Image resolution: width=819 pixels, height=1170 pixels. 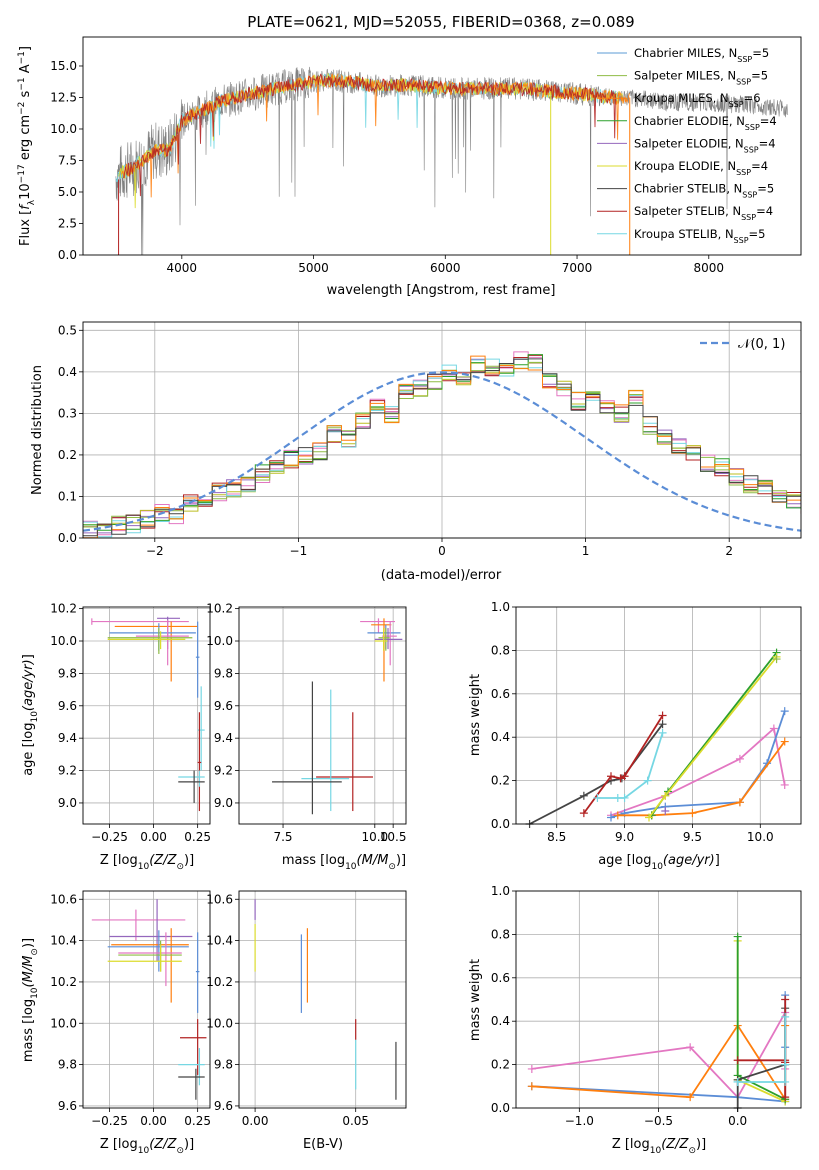 What do you see at coordinates (717, 860) in the screenshot?
I see `label-part: ]` at bounding box center [717, 860].